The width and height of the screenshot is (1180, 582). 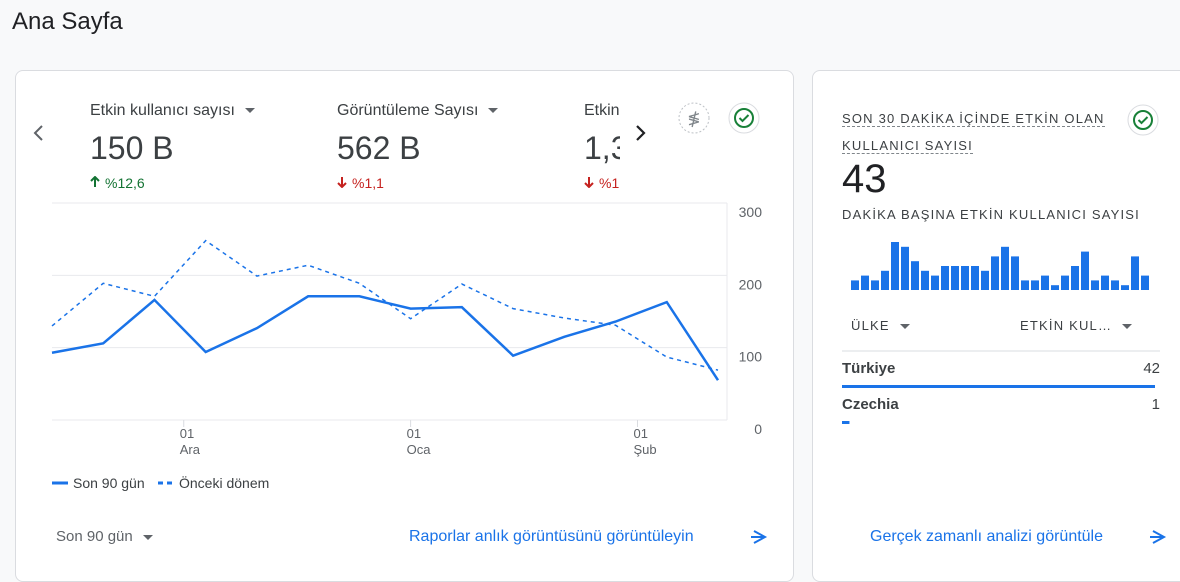 I want to click on x-tick-label: 01 Şub, so click(x=645, y=441).